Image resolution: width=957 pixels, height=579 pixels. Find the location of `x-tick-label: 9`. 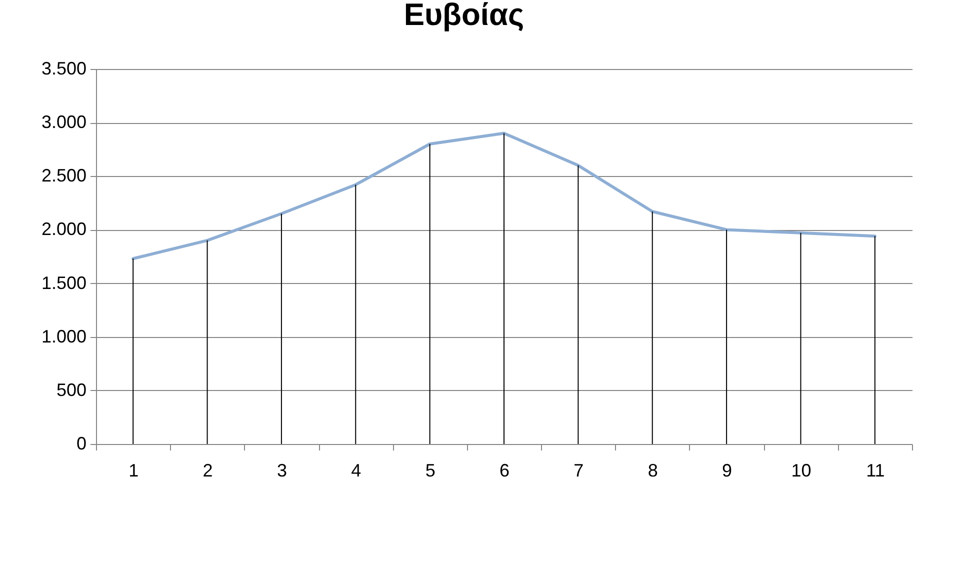

x-tick-label: 9 is located at coordinates (727, 470).